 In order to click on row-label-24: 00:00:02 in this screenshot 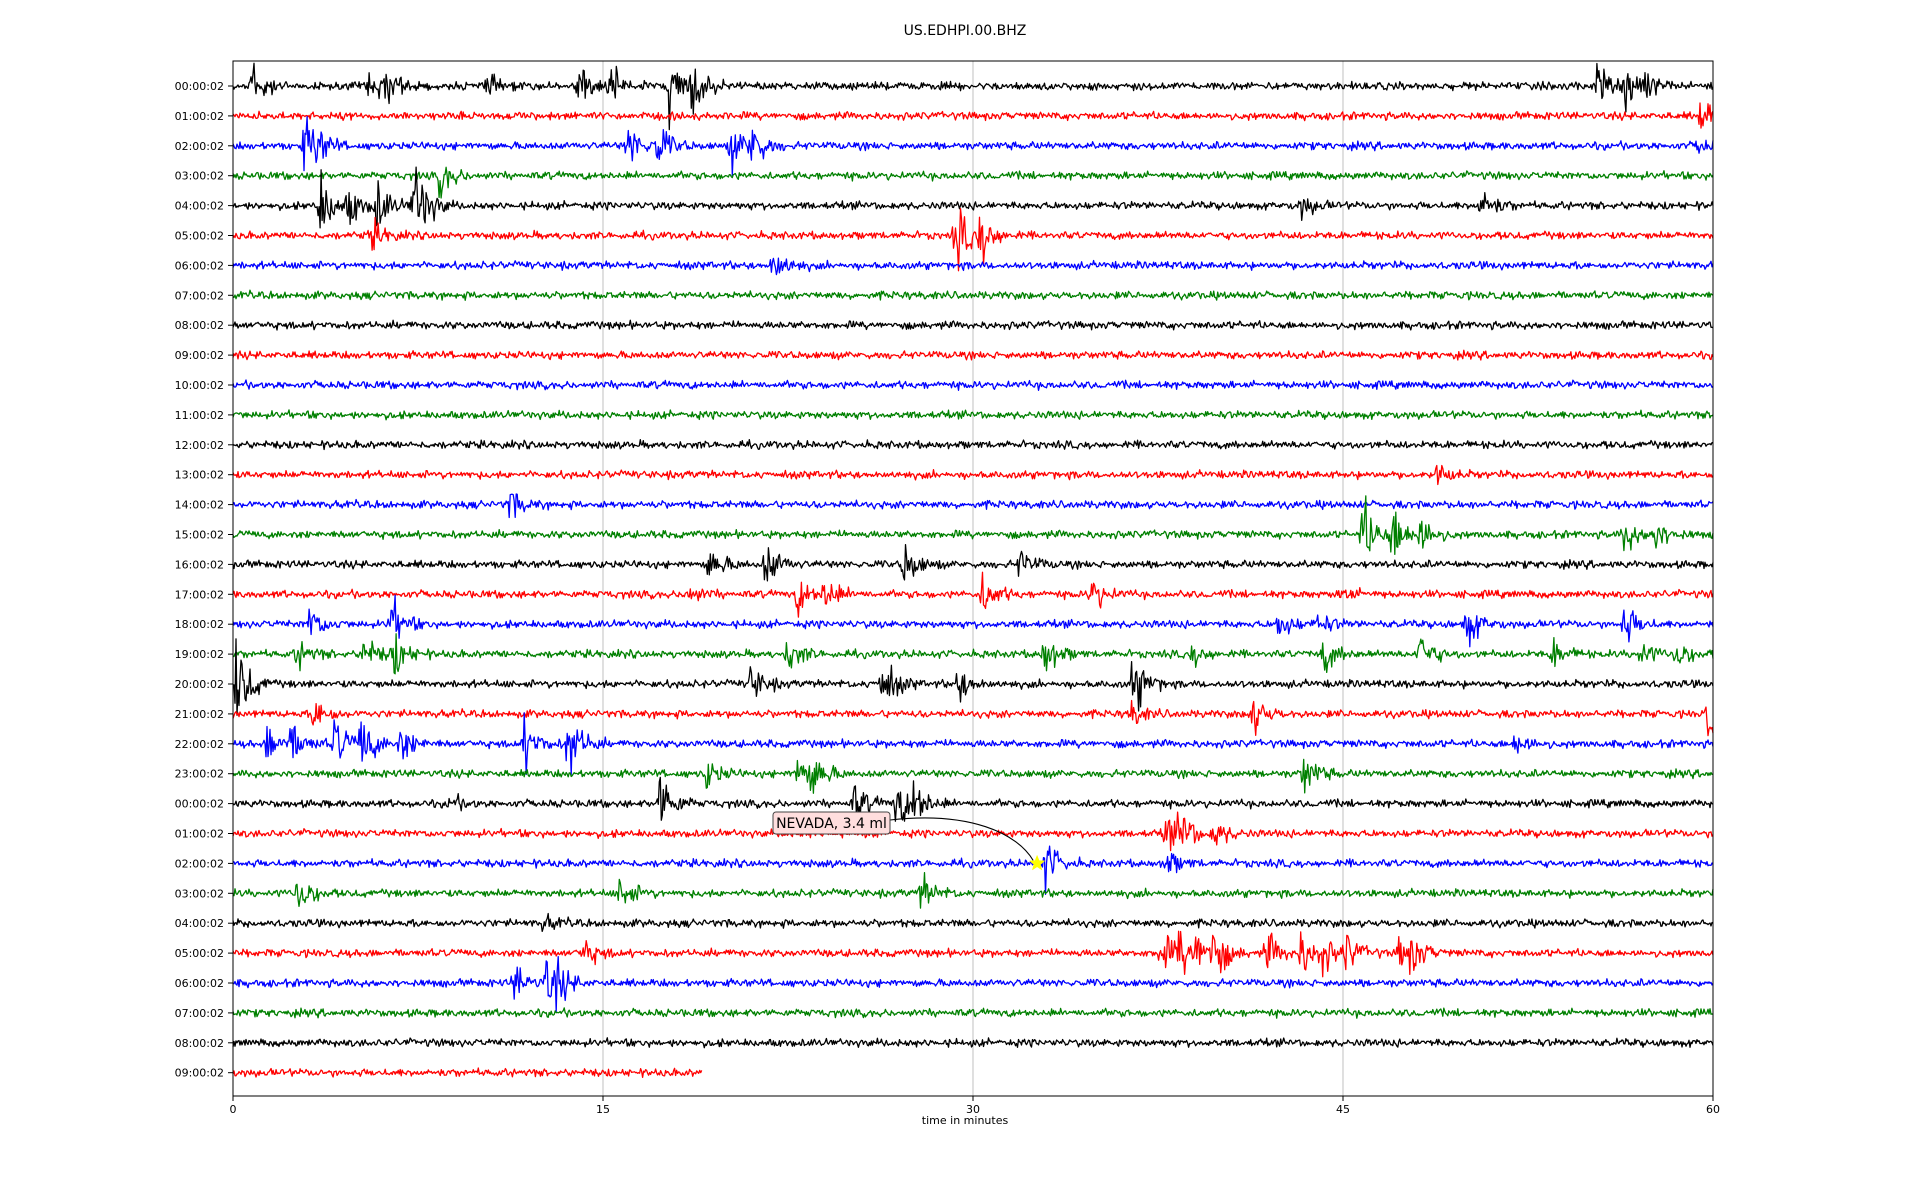, I will do `click(199, 804)`.